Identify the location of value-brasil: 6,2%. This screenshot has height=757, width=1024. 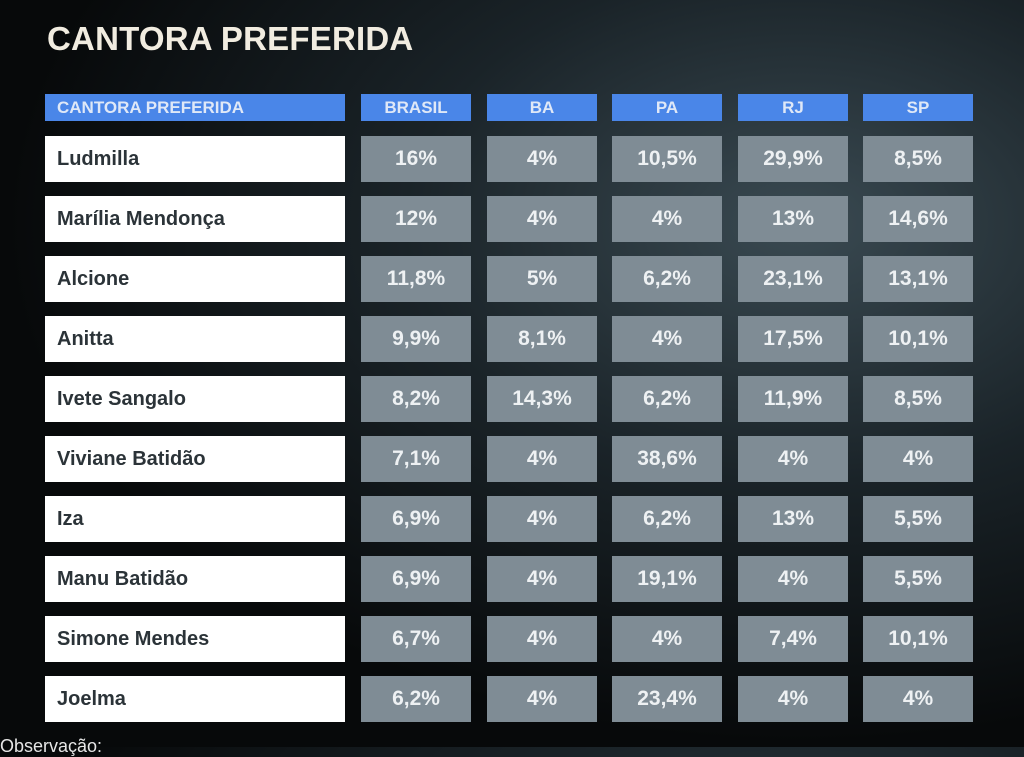
(416, 699).